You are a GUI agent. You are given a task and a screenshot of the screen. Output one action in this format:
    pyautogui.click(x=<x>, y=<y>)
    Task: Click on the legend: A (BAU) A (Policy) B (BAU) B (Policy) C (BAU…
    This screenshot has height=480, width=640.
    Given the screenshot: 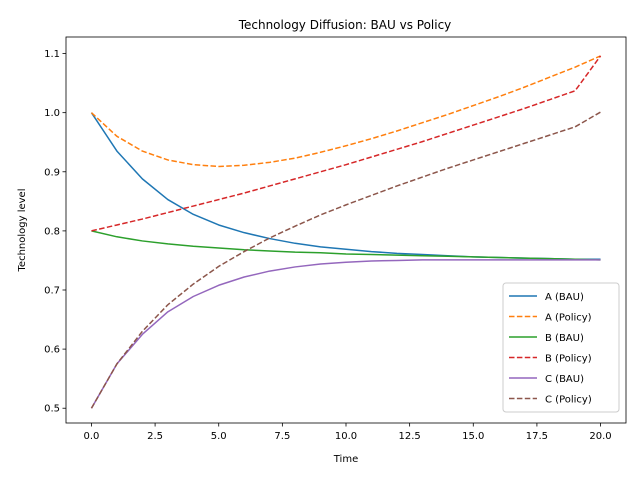 What is the action you would take?
    pyautogui.click(x=561, y=347)
    